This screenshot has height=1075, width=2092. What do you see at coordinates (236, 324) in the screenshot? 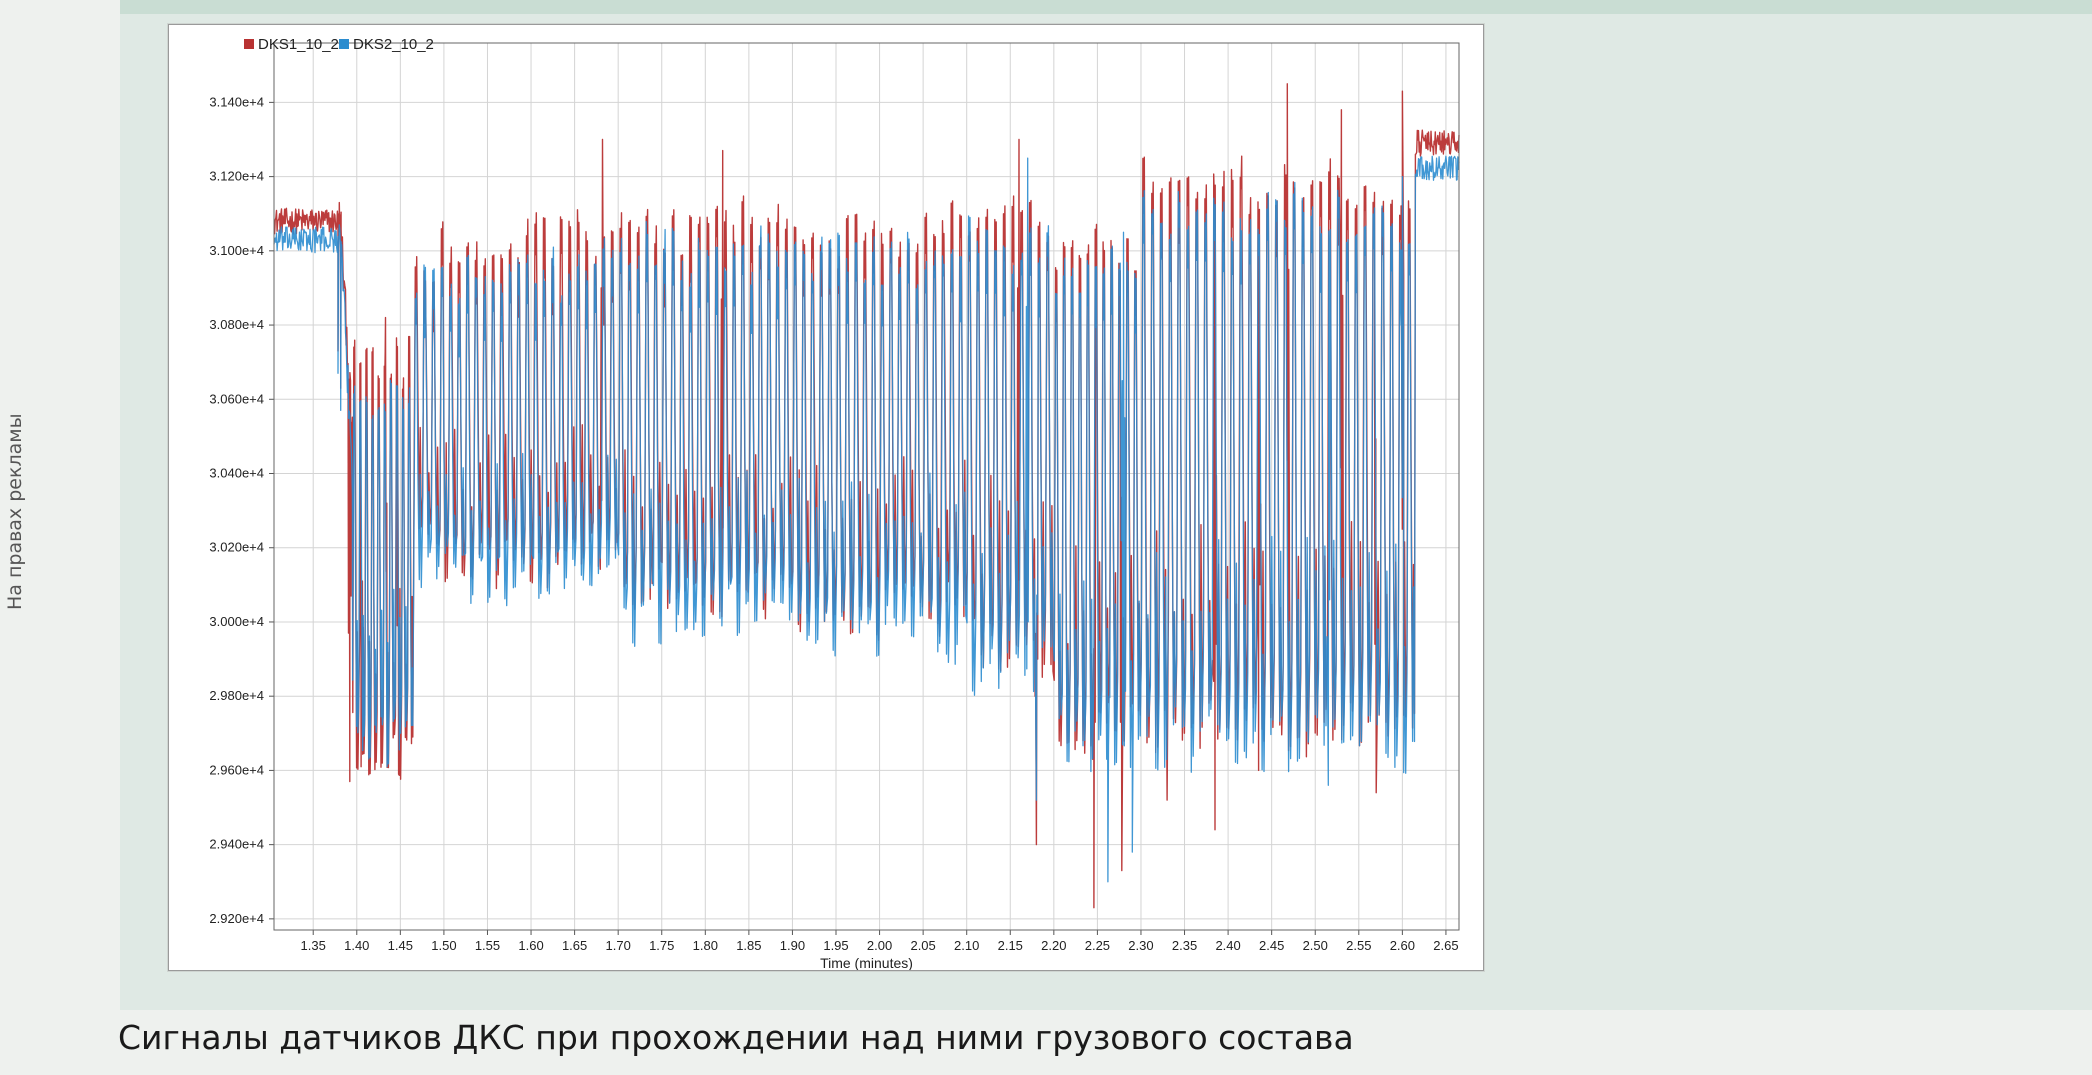
I see `y-tick-label: 3.080e+4` at bounding box center [236, 324].